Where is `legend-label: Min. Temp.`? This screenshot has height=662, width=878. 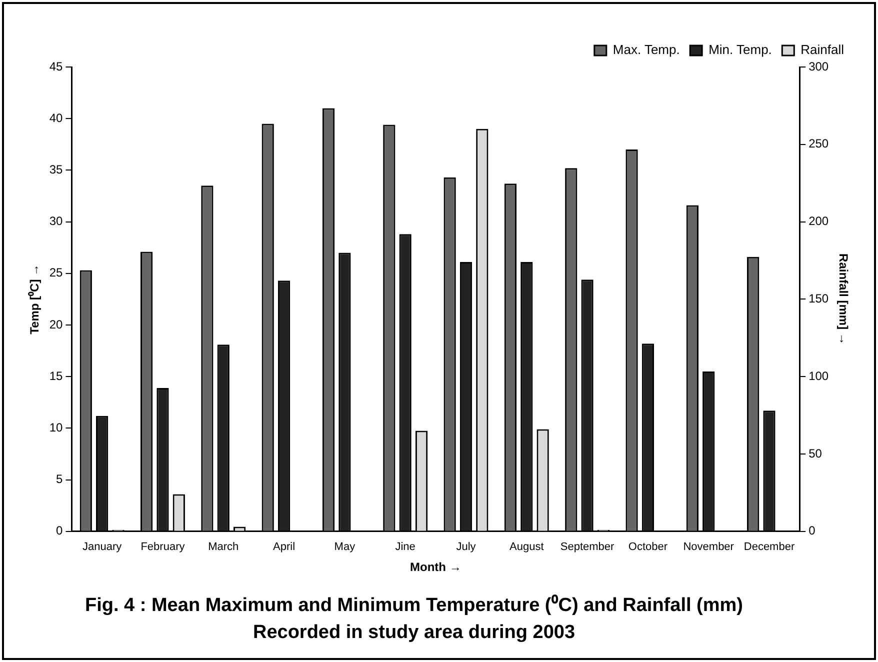
legend-label: Min. Temp. is located at coordinates (740, 50).